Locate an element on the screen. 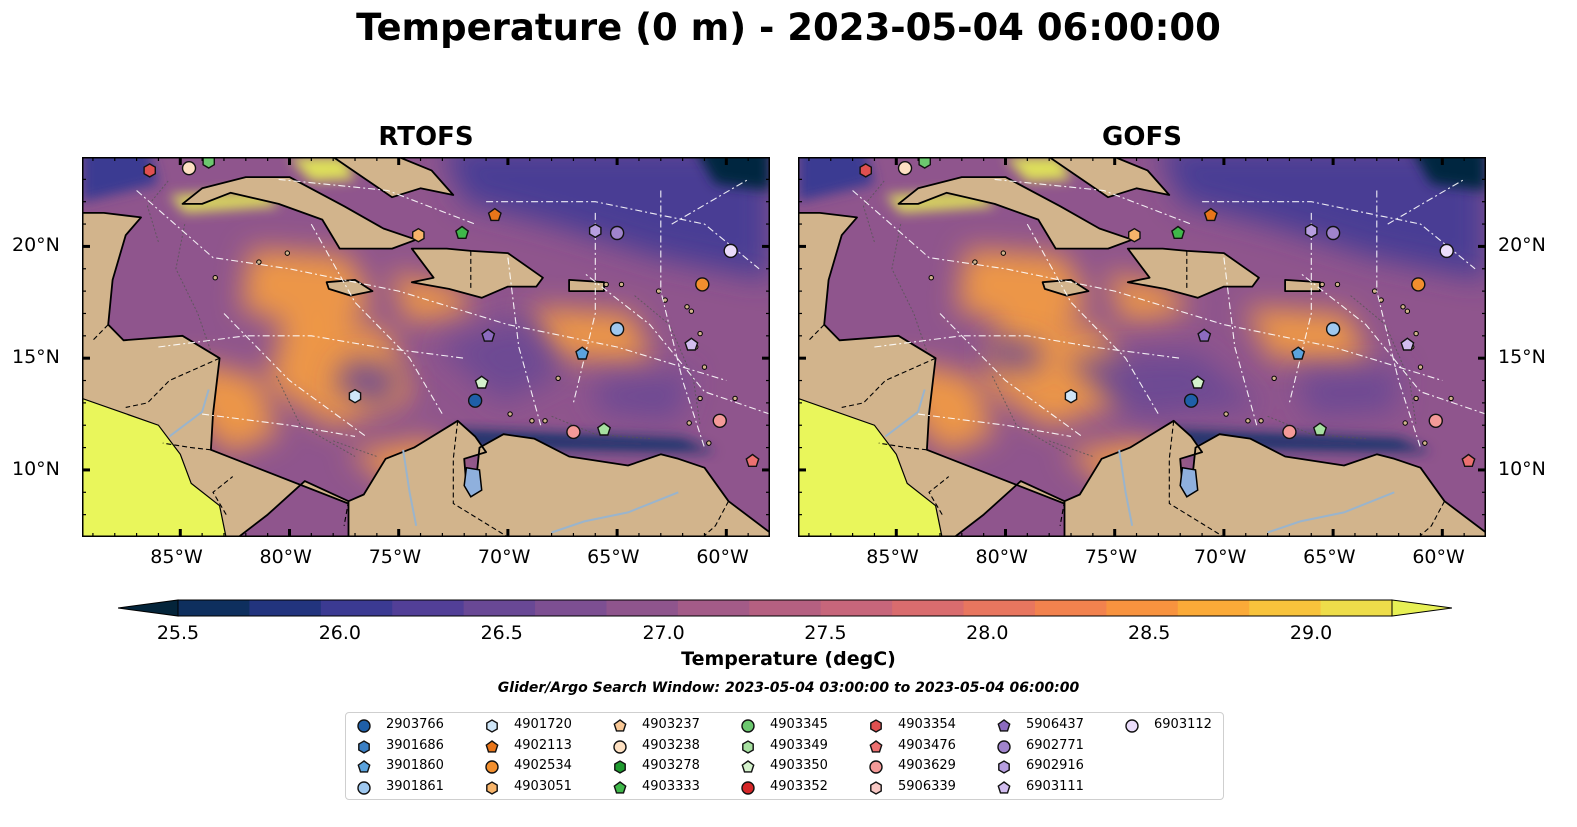  colorbar-upper-extend is located at coordinates (1422, 608).